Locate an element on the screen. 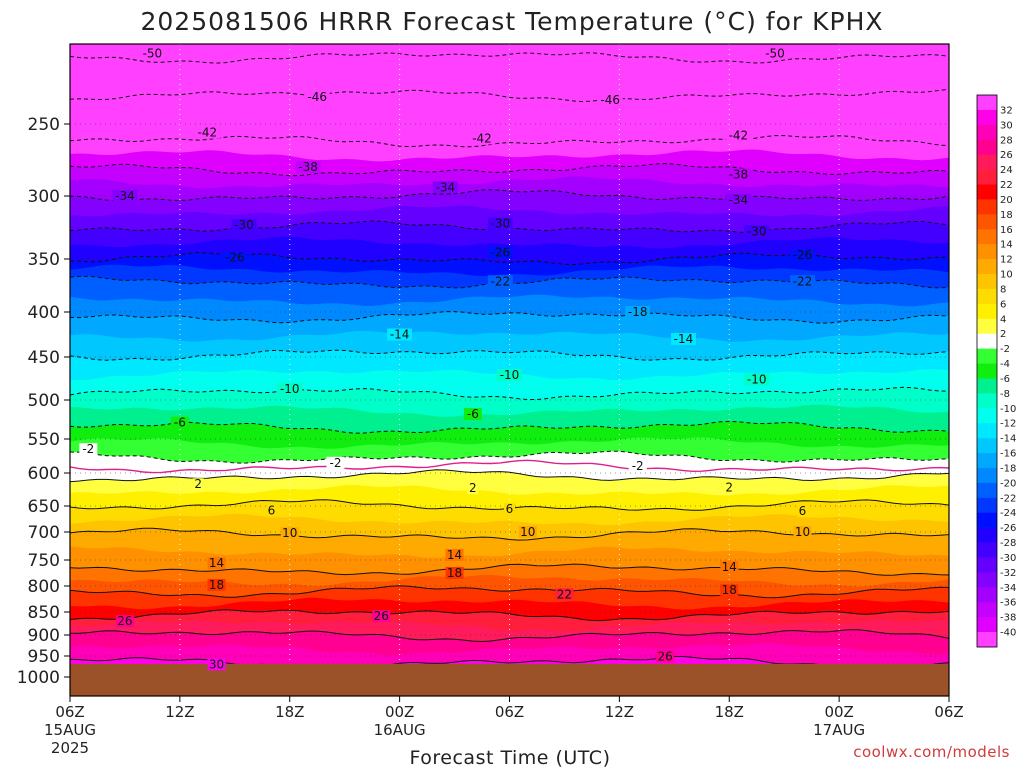  contour-label: -2 is located at coordinates (88, 449).